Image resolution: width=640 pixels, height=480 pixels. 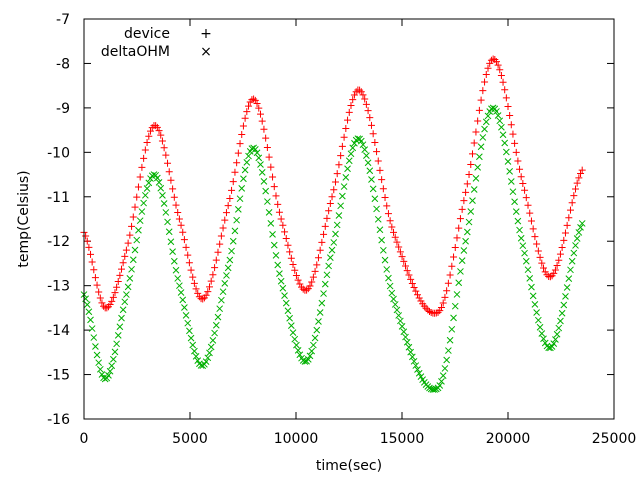 What do you see at coordinates (206, 52) in the screenshot?
I see `legend-marker-deltaohm: ×` at bounding box center [206, 52].